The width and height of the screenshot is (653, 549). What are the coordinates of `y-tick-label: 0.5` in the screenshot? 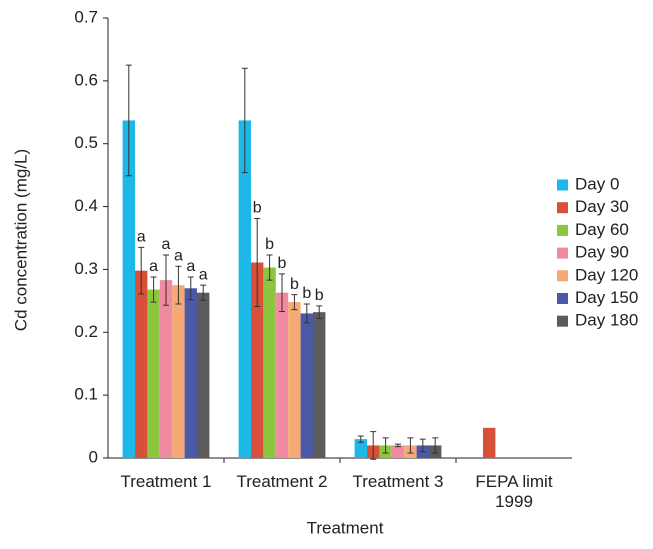 It's located at (86, 142).